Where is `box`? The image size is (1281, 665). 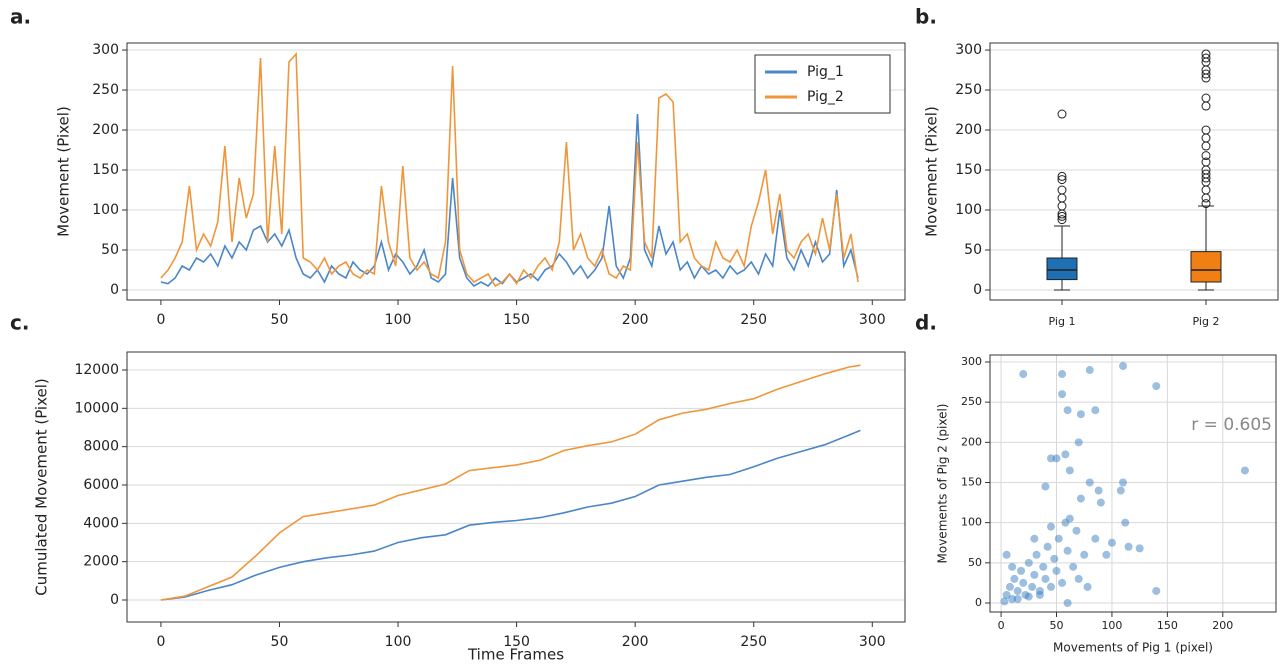
box is located at coordinates (1206, 267).